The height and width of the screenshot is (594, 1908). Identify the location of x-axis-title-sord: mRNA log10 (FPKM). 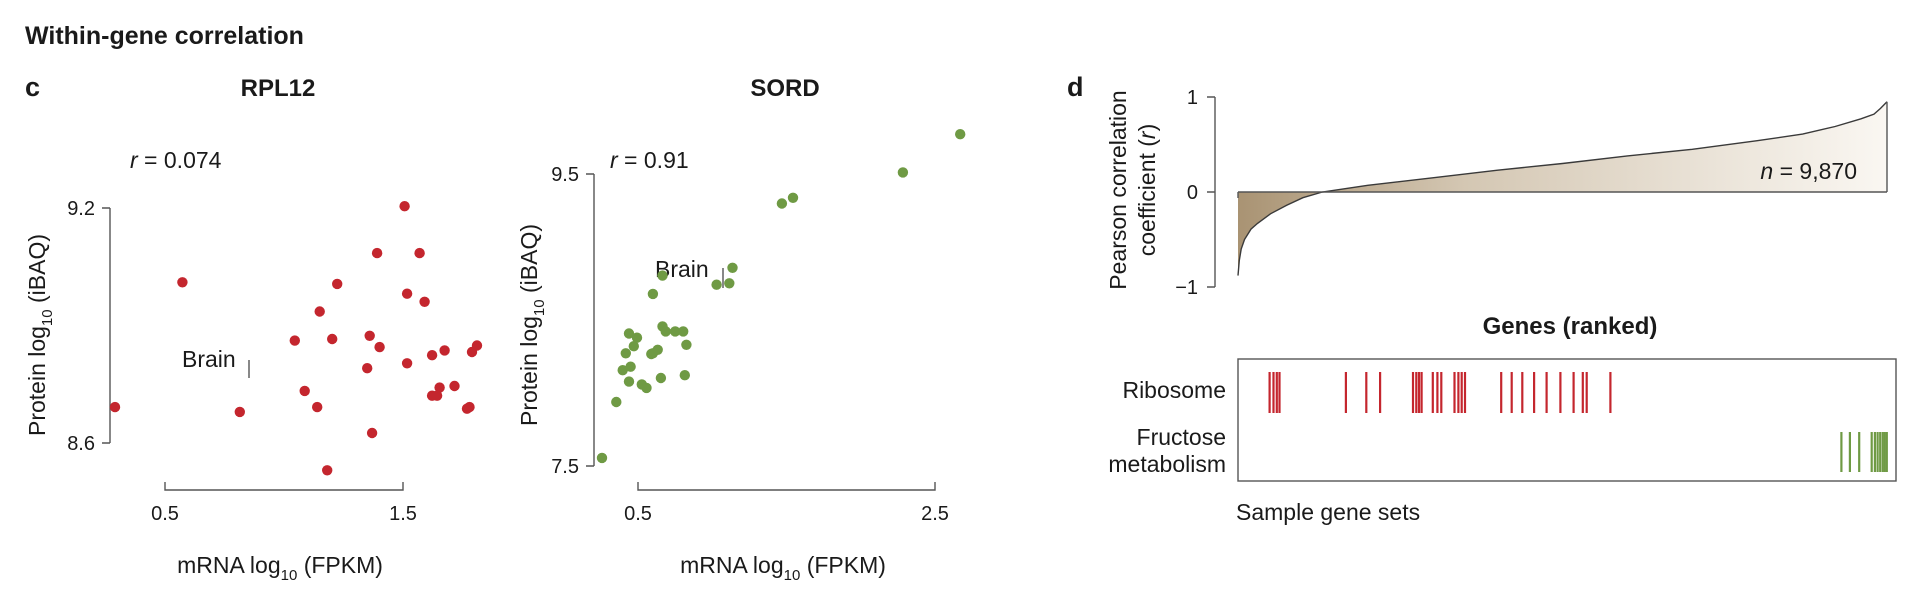
(783, 568).